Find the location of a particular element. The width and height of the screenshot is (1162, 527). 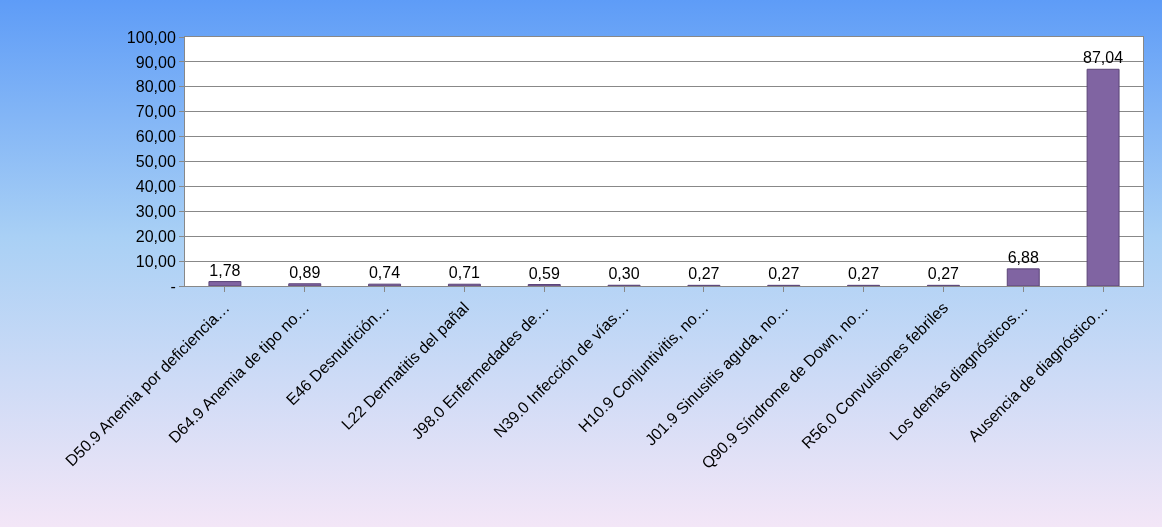

data-label: 0,74 is located at coordinates (384, 273).